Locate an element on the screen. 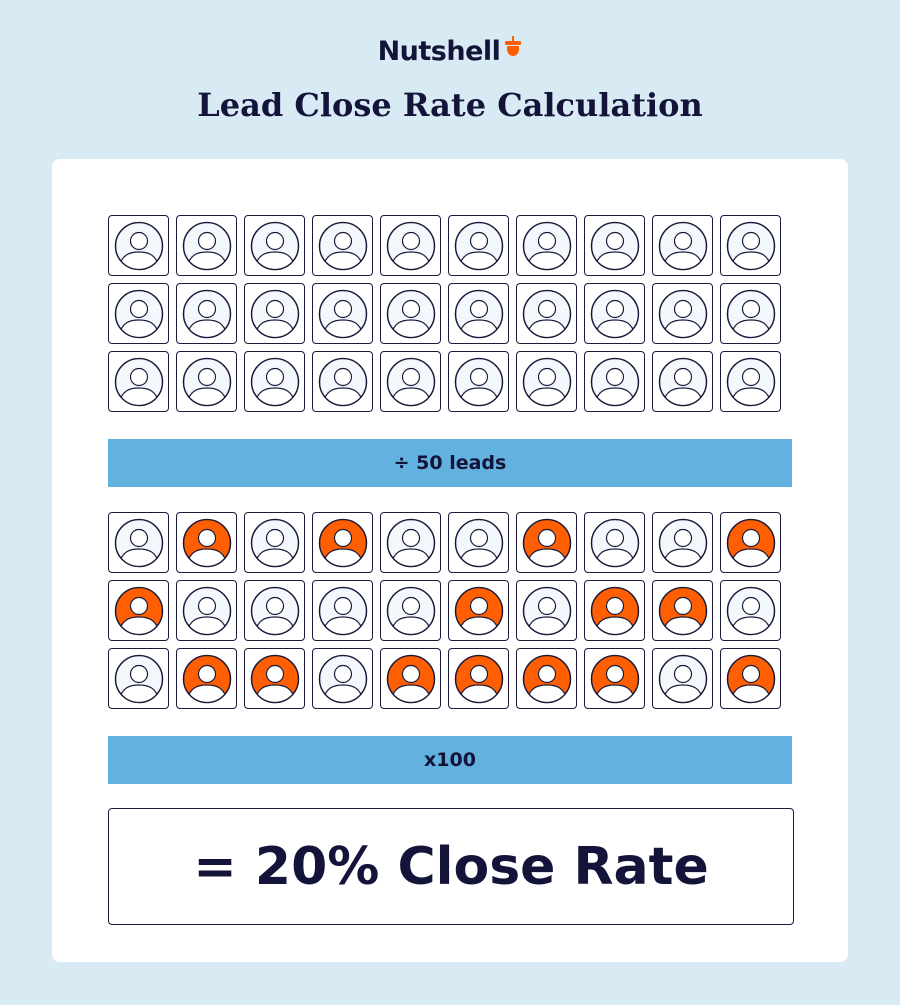 The height and width of the screenshot is (1005, 900). acorn-icon is located at coordinates (513, 49).